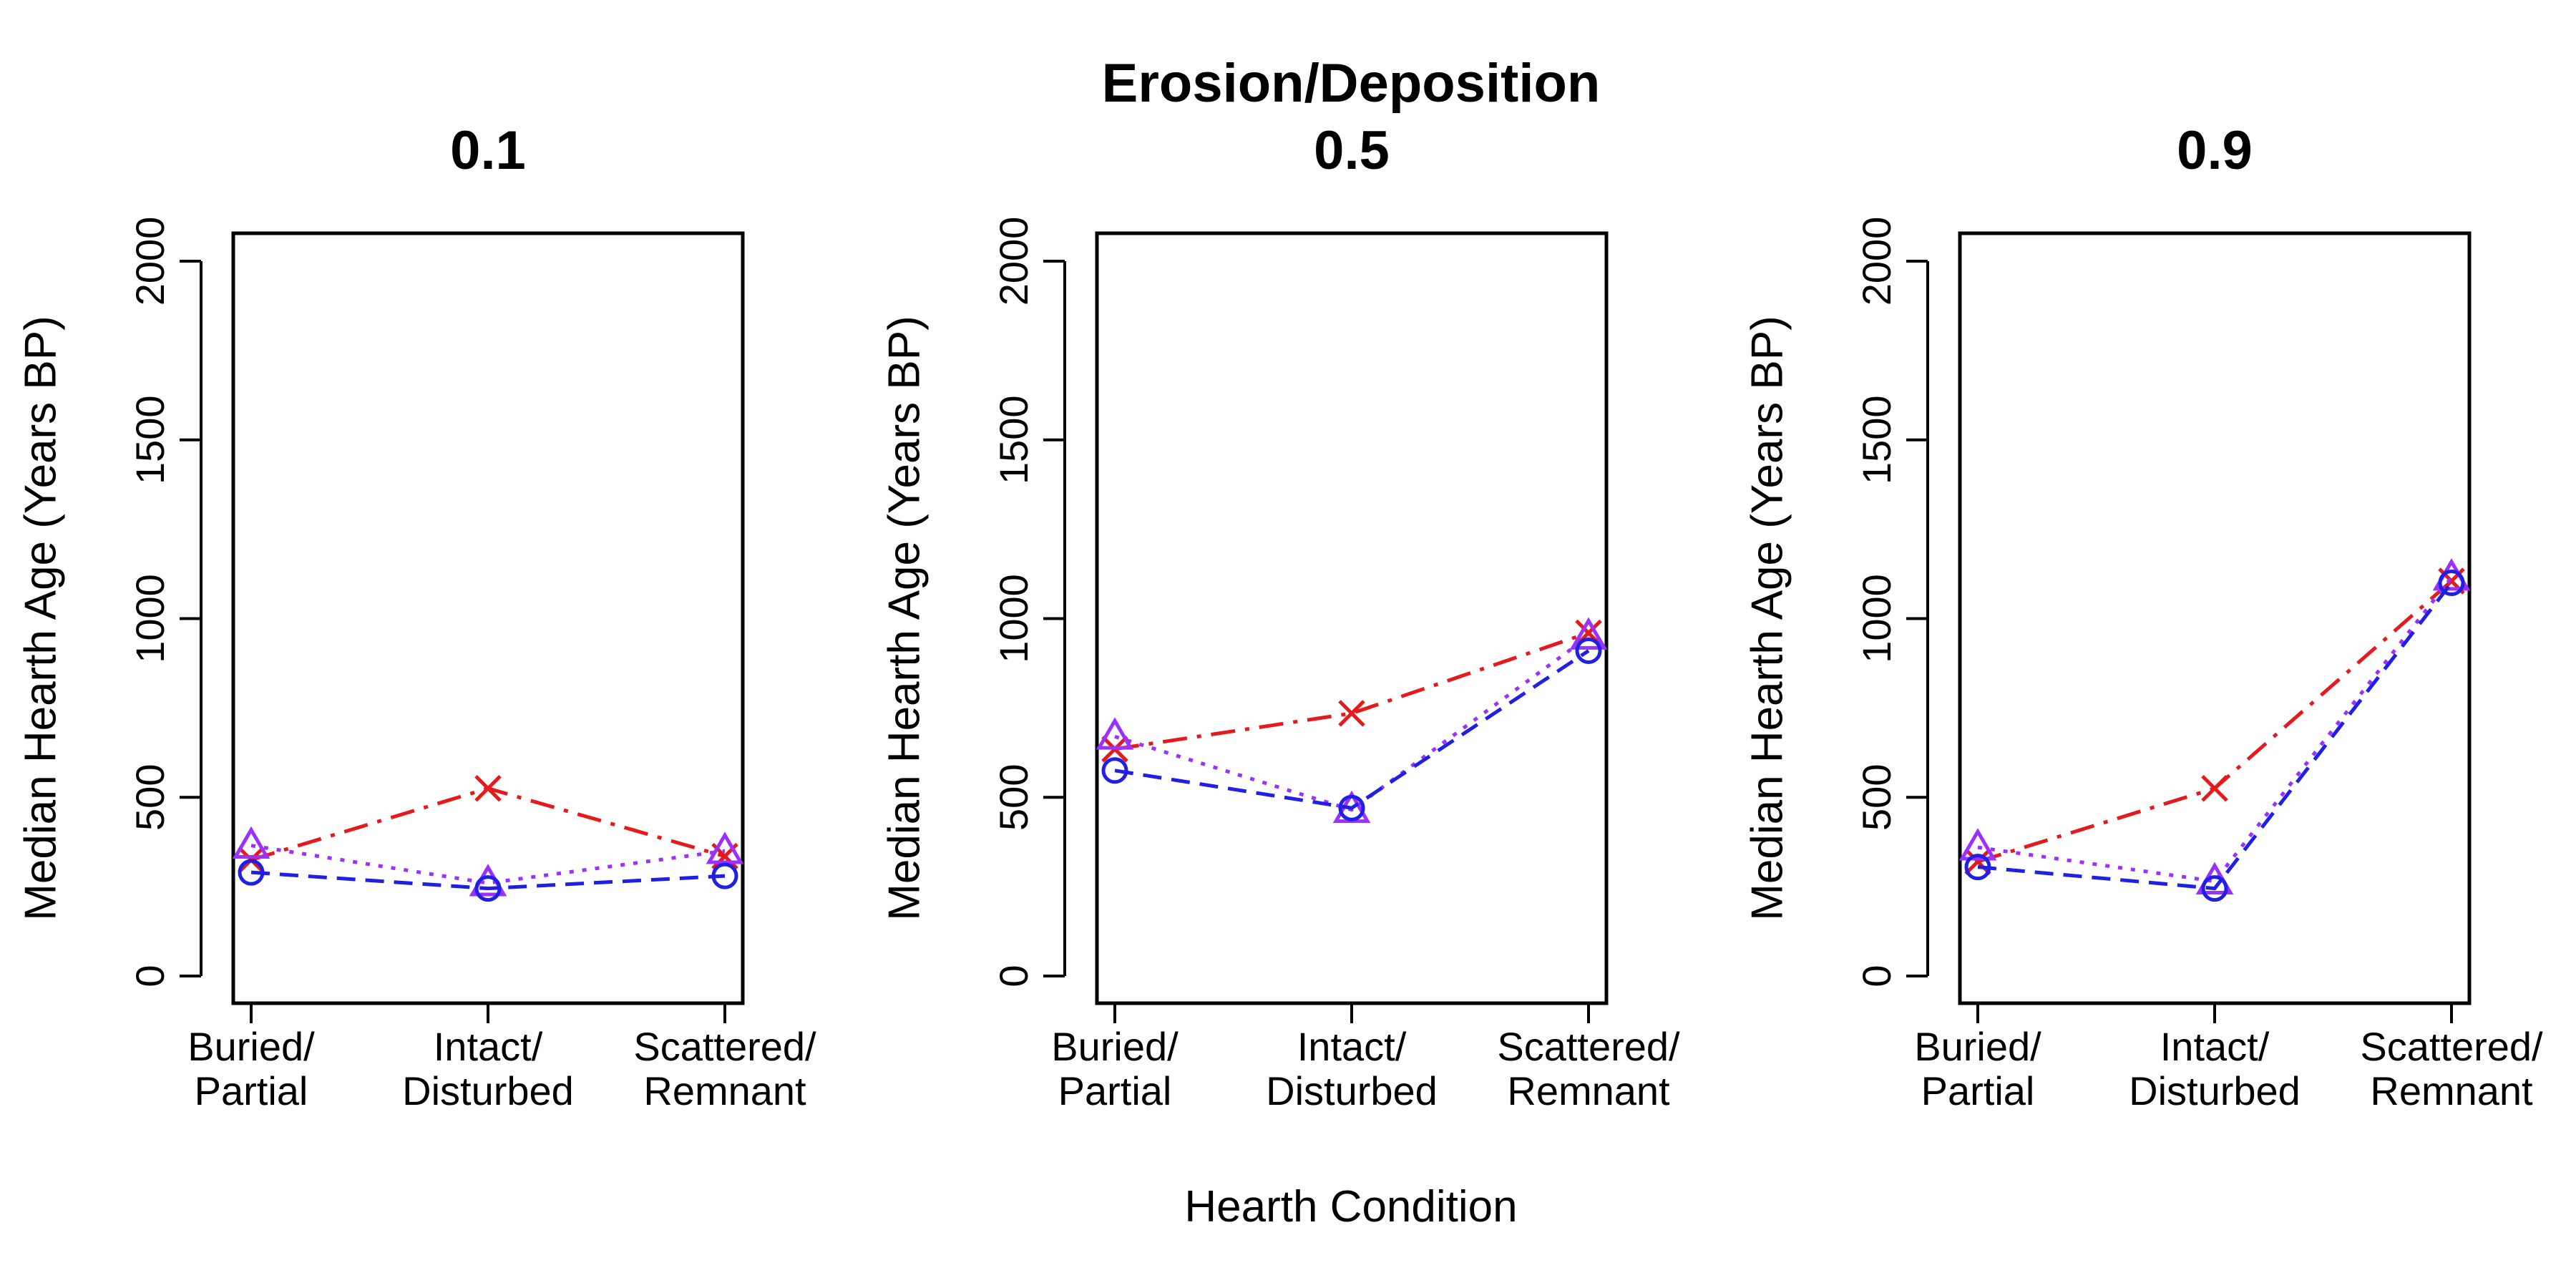 The width and height of the screenshot is (2576, 1288). I want to click on plot-frame, so click(1352, 618).